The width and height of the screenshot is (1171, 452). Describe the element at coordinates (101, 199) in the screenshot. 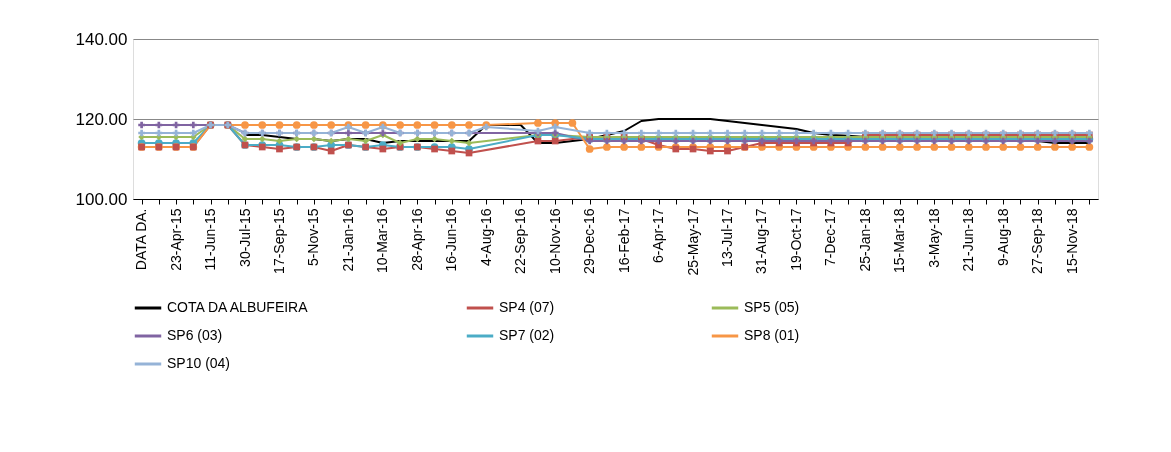

I see `y-tick-label: 100.00` at that location.